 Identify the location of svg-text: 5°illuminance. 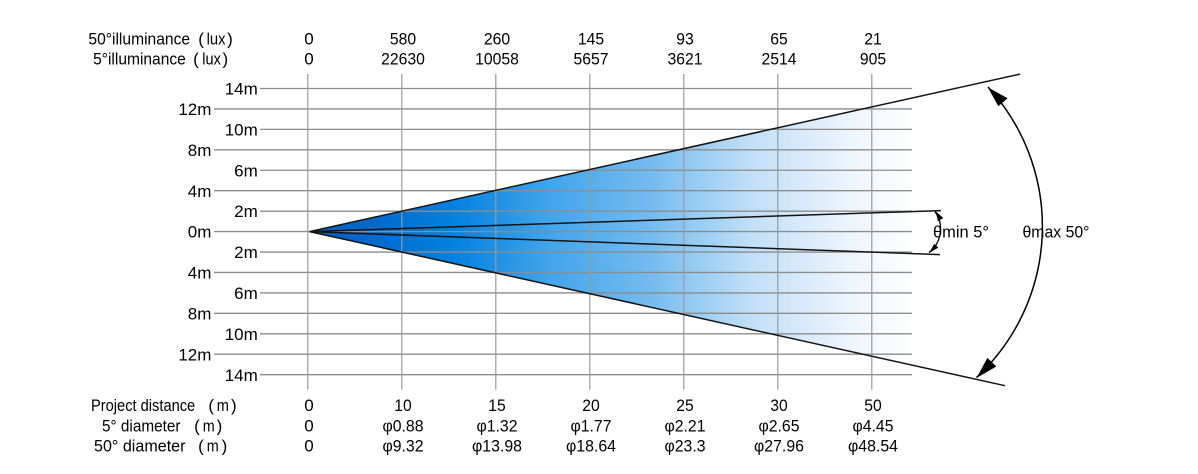
(139, 58).